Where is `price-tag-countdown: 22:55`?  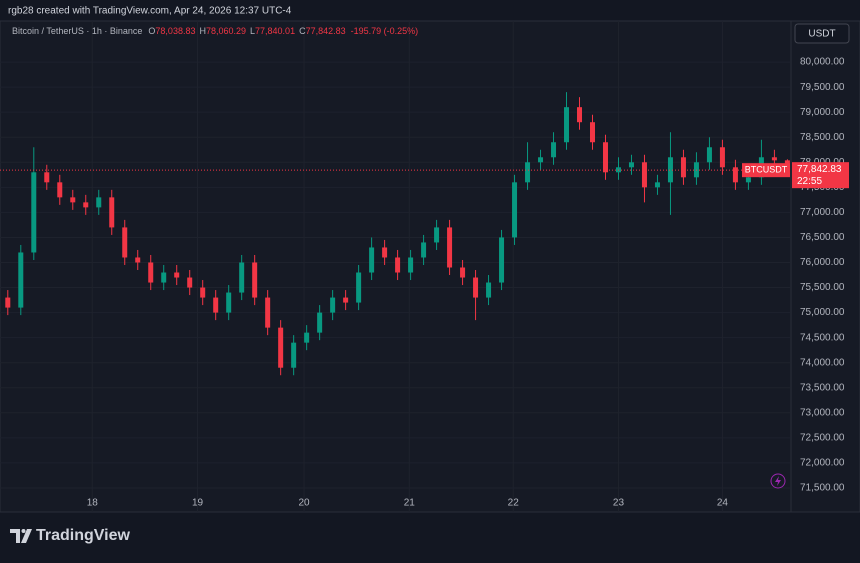
price-tag-countdown: 22:55 is located at coordinates (809, 181).